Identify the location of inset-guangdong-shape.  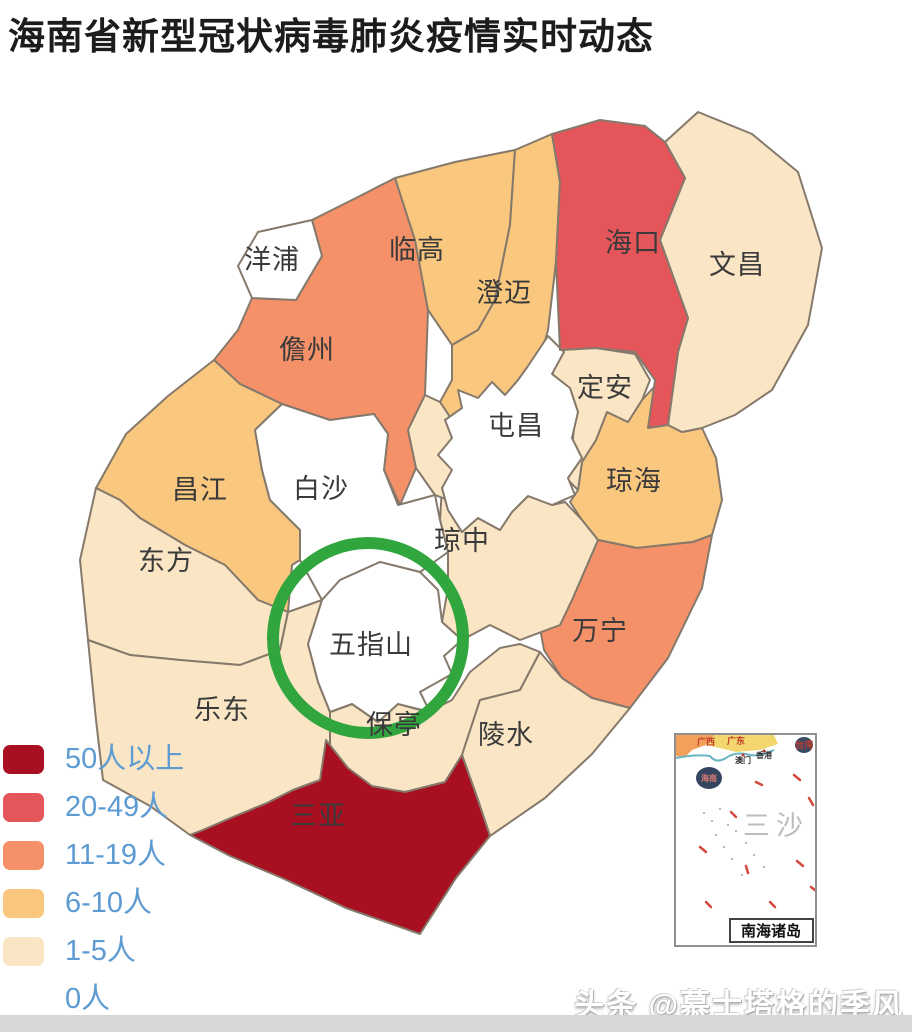
(742, 743).